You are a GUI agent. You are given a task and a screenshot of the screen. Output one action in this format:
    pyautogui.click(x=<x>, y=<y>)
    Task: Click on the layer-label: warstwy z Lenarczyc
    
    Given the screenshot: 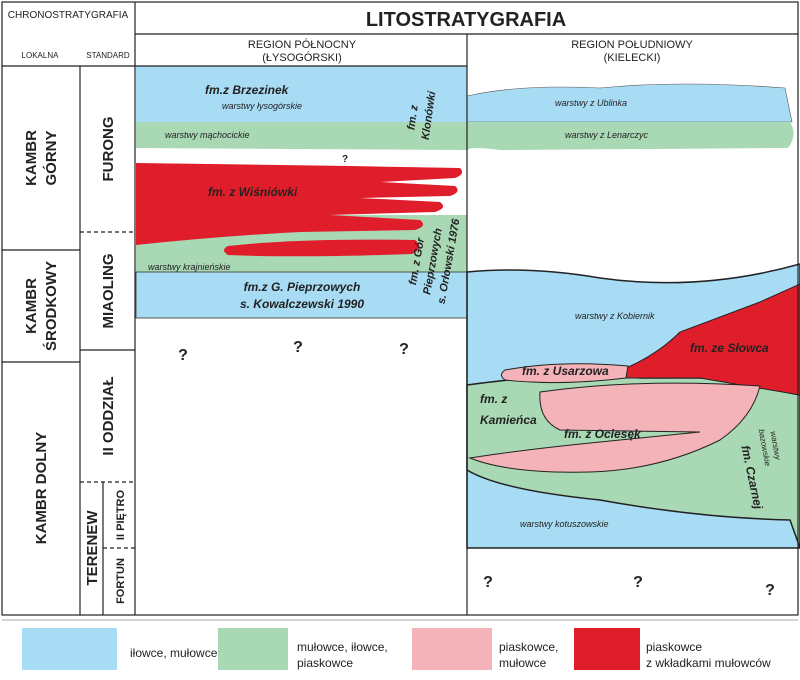 What is the action you would take?
    pyautogui.click(x=607, y=135)
    